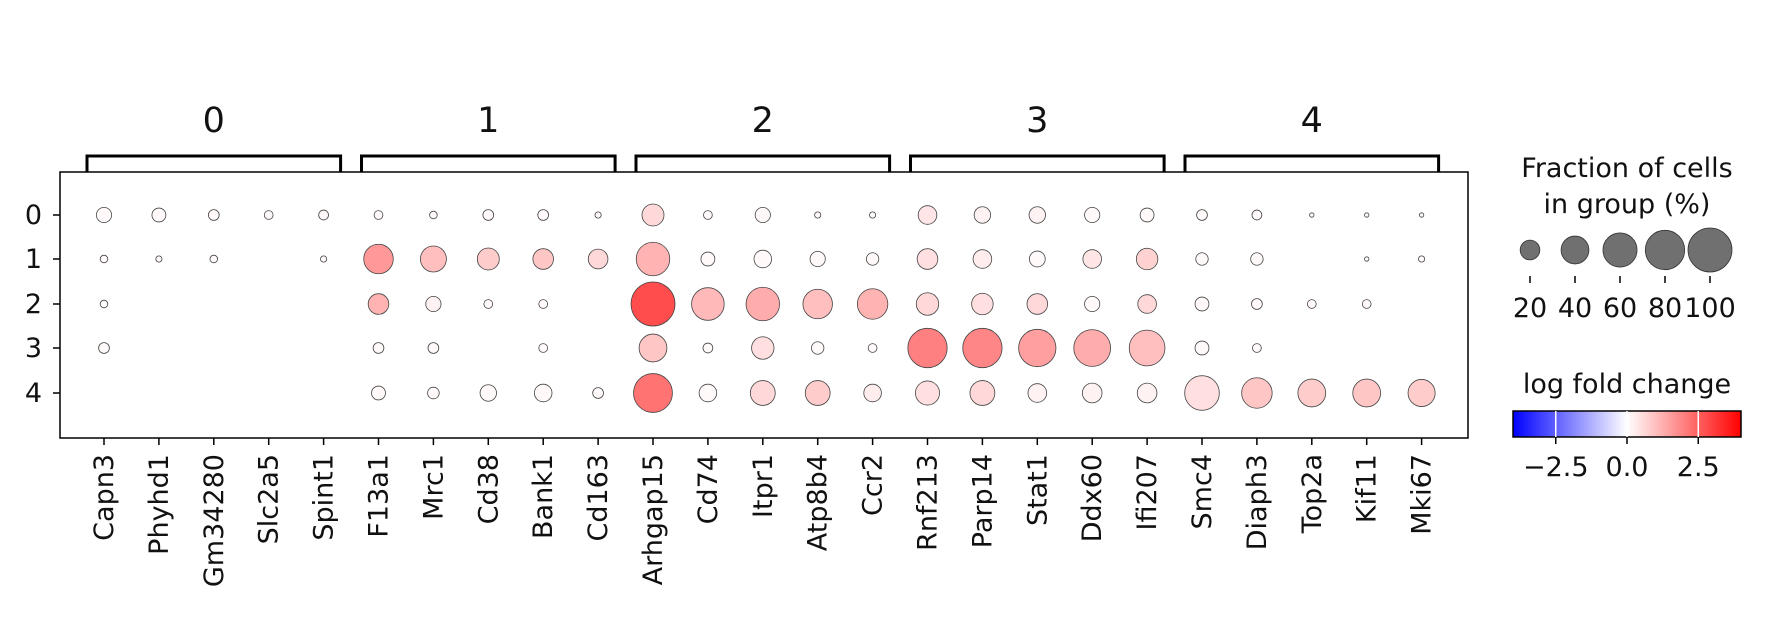  Describe the element at coordinates (1037, 121) in the screenshot. I see `gene-group-label: 3` at that location.